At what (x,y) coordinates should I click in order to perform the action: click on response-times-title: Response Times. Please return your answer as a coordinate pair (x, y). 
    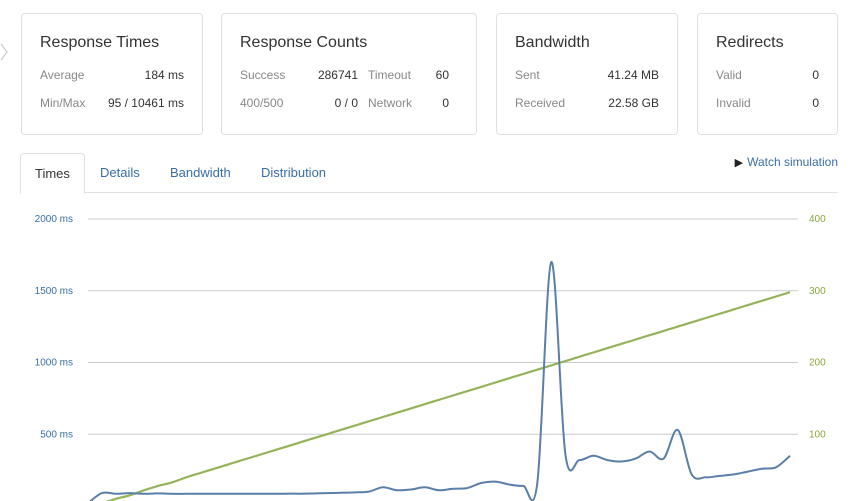
    Looking at the image, I should click on (100, 42).